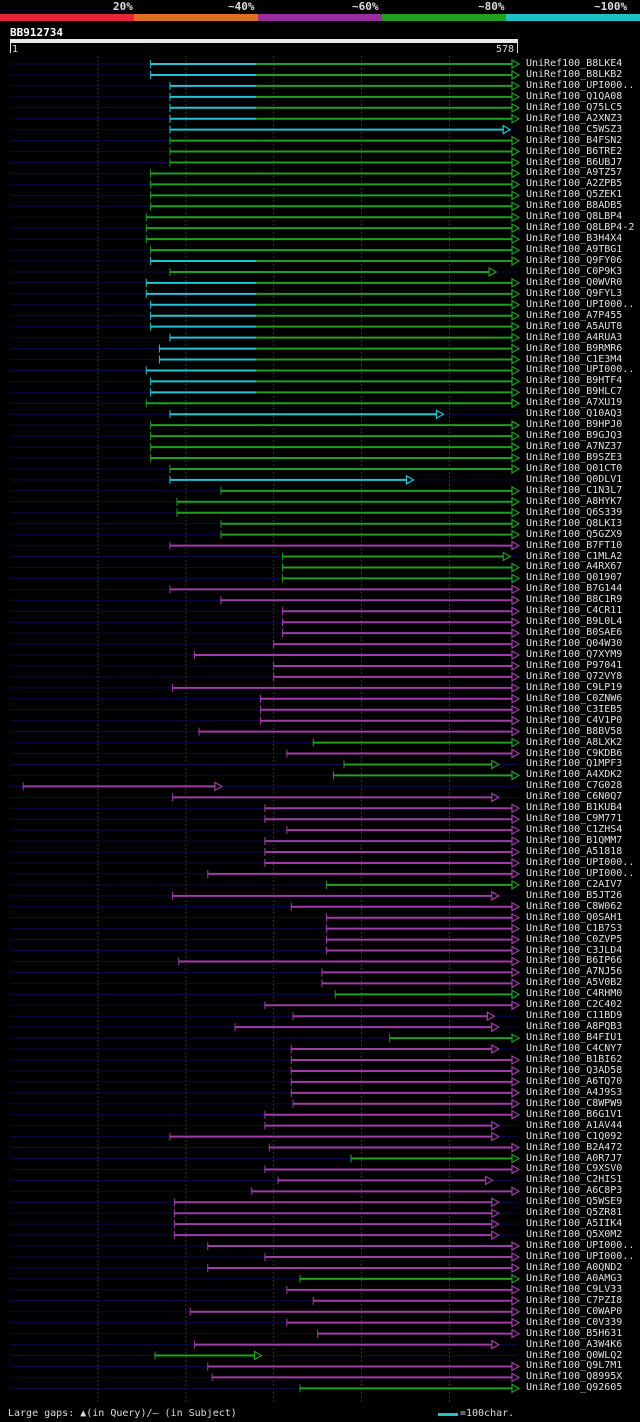 The height and width of the screenshot is (1422, 640). What do you see at coordinates (574, 1005) in the screenshot?
I see `hit-label: UniRef100_C2C402` at bounding box center [574, 1005].